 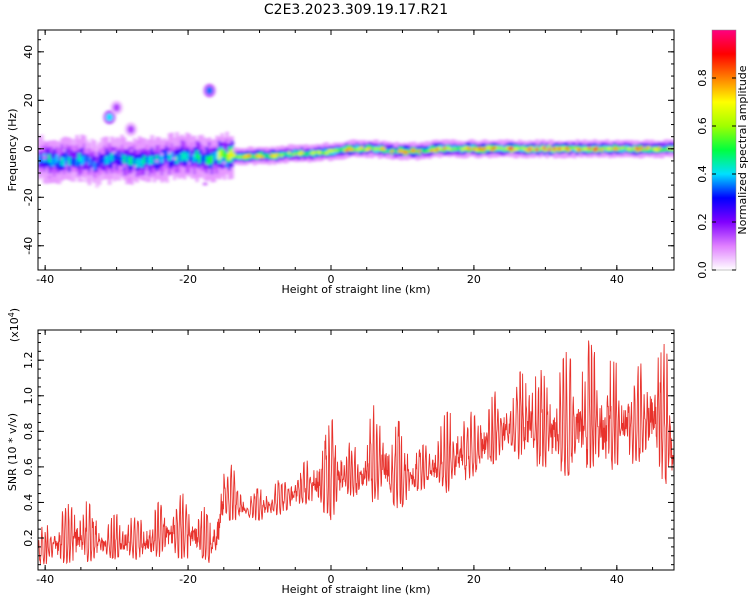 What do you see at coordinates (724, 150) in the screenshot?
I see `colorbar-frame` at bounding box center [724, 150].